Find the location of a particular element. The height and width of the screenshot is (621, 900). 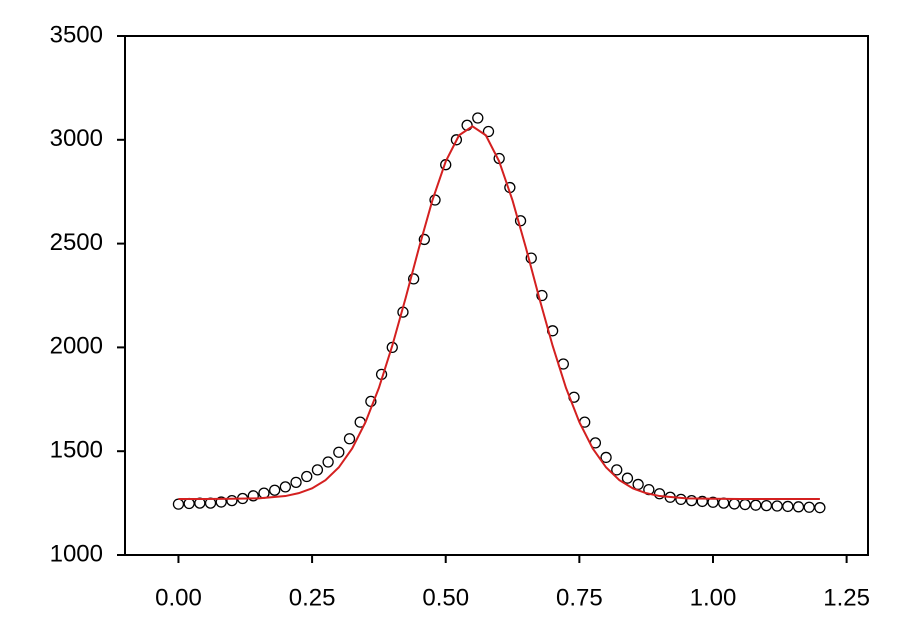

y-tick-label: 1000 is located at coordinates (76, 553).